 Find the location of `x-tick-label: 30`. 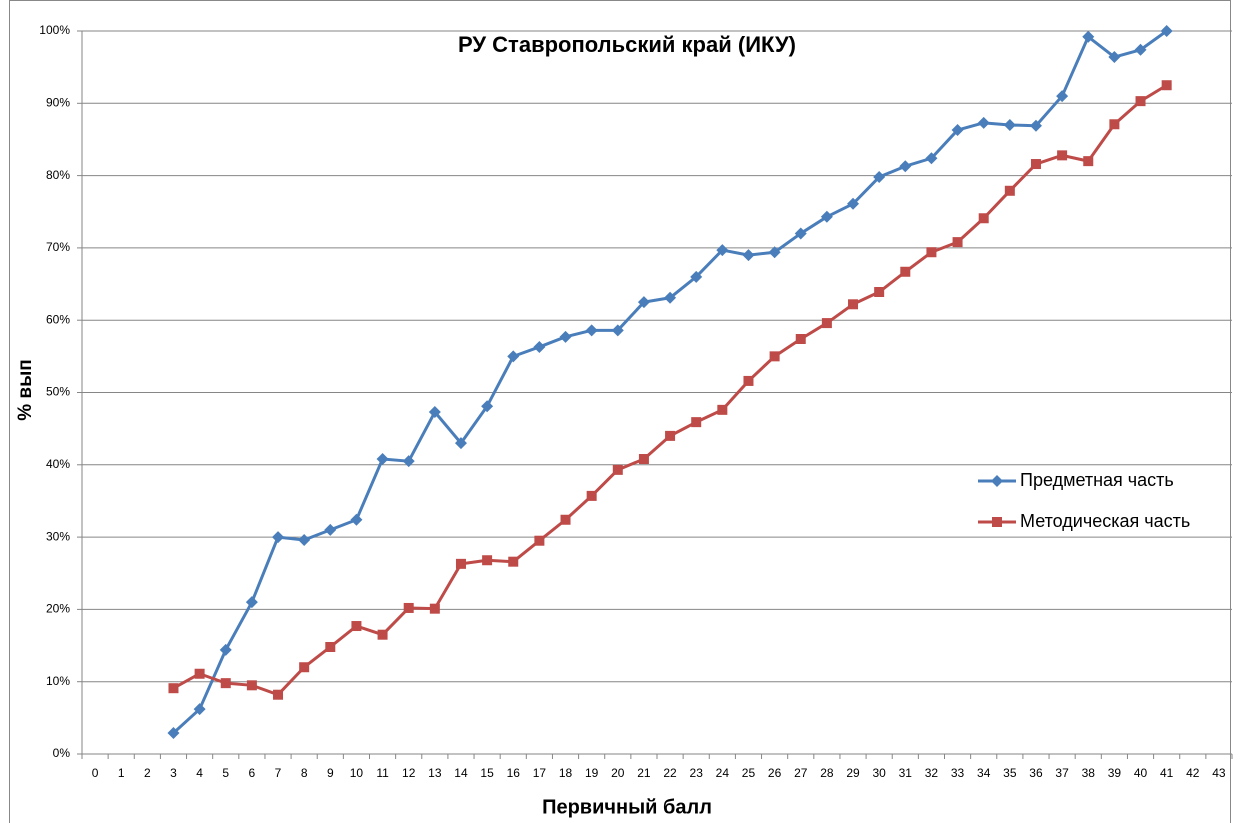

x-tick-label: 30 is located at coordinates (879, 773).